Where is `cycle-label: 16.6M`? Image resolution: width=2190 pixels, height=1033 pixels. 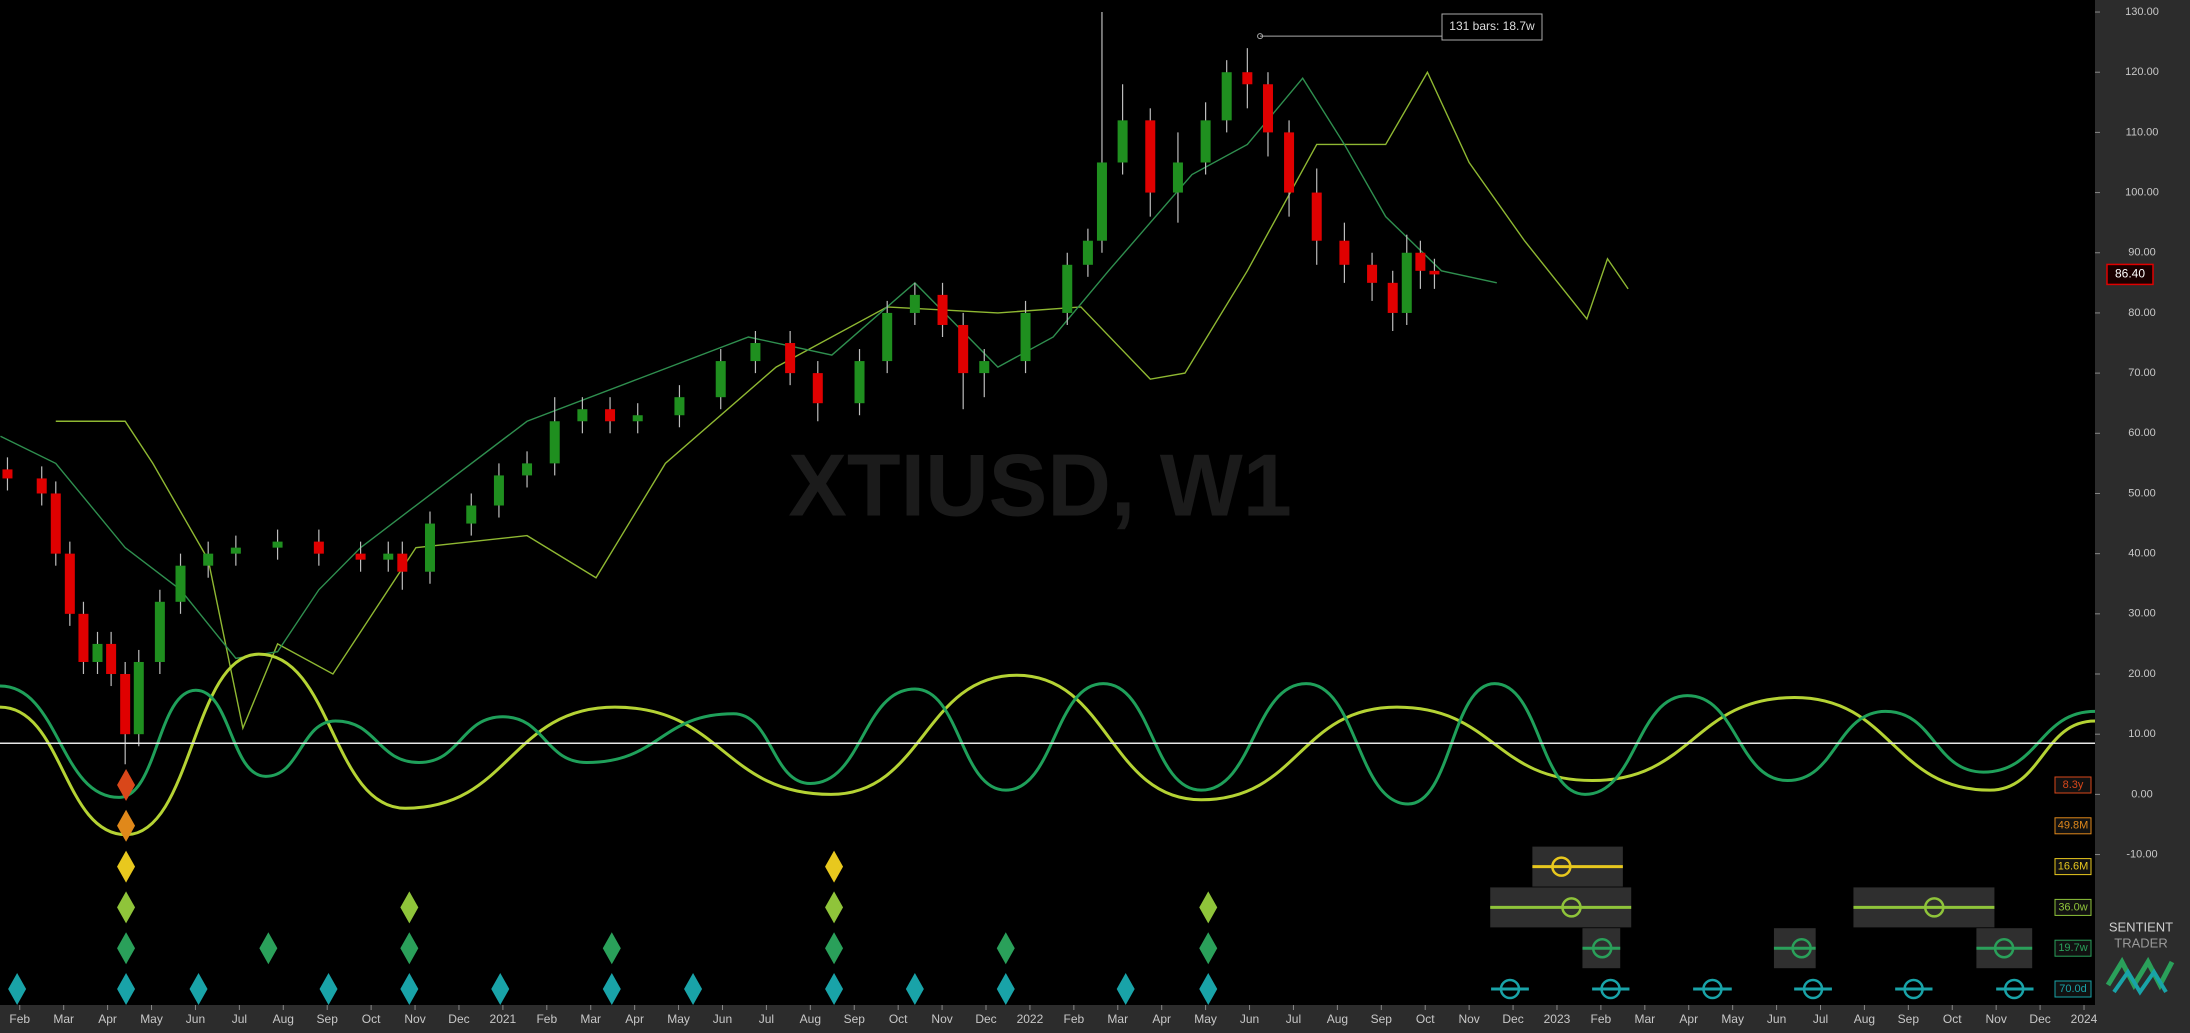 cycle-label: 16.6M is located at coordinates (2073, 867).